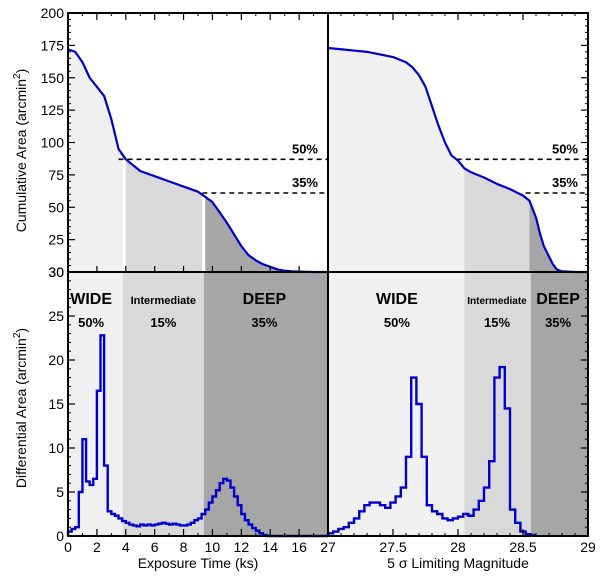  I want to click on ylabel-base: Cumulative Area (arcmin, so click(21, 155).